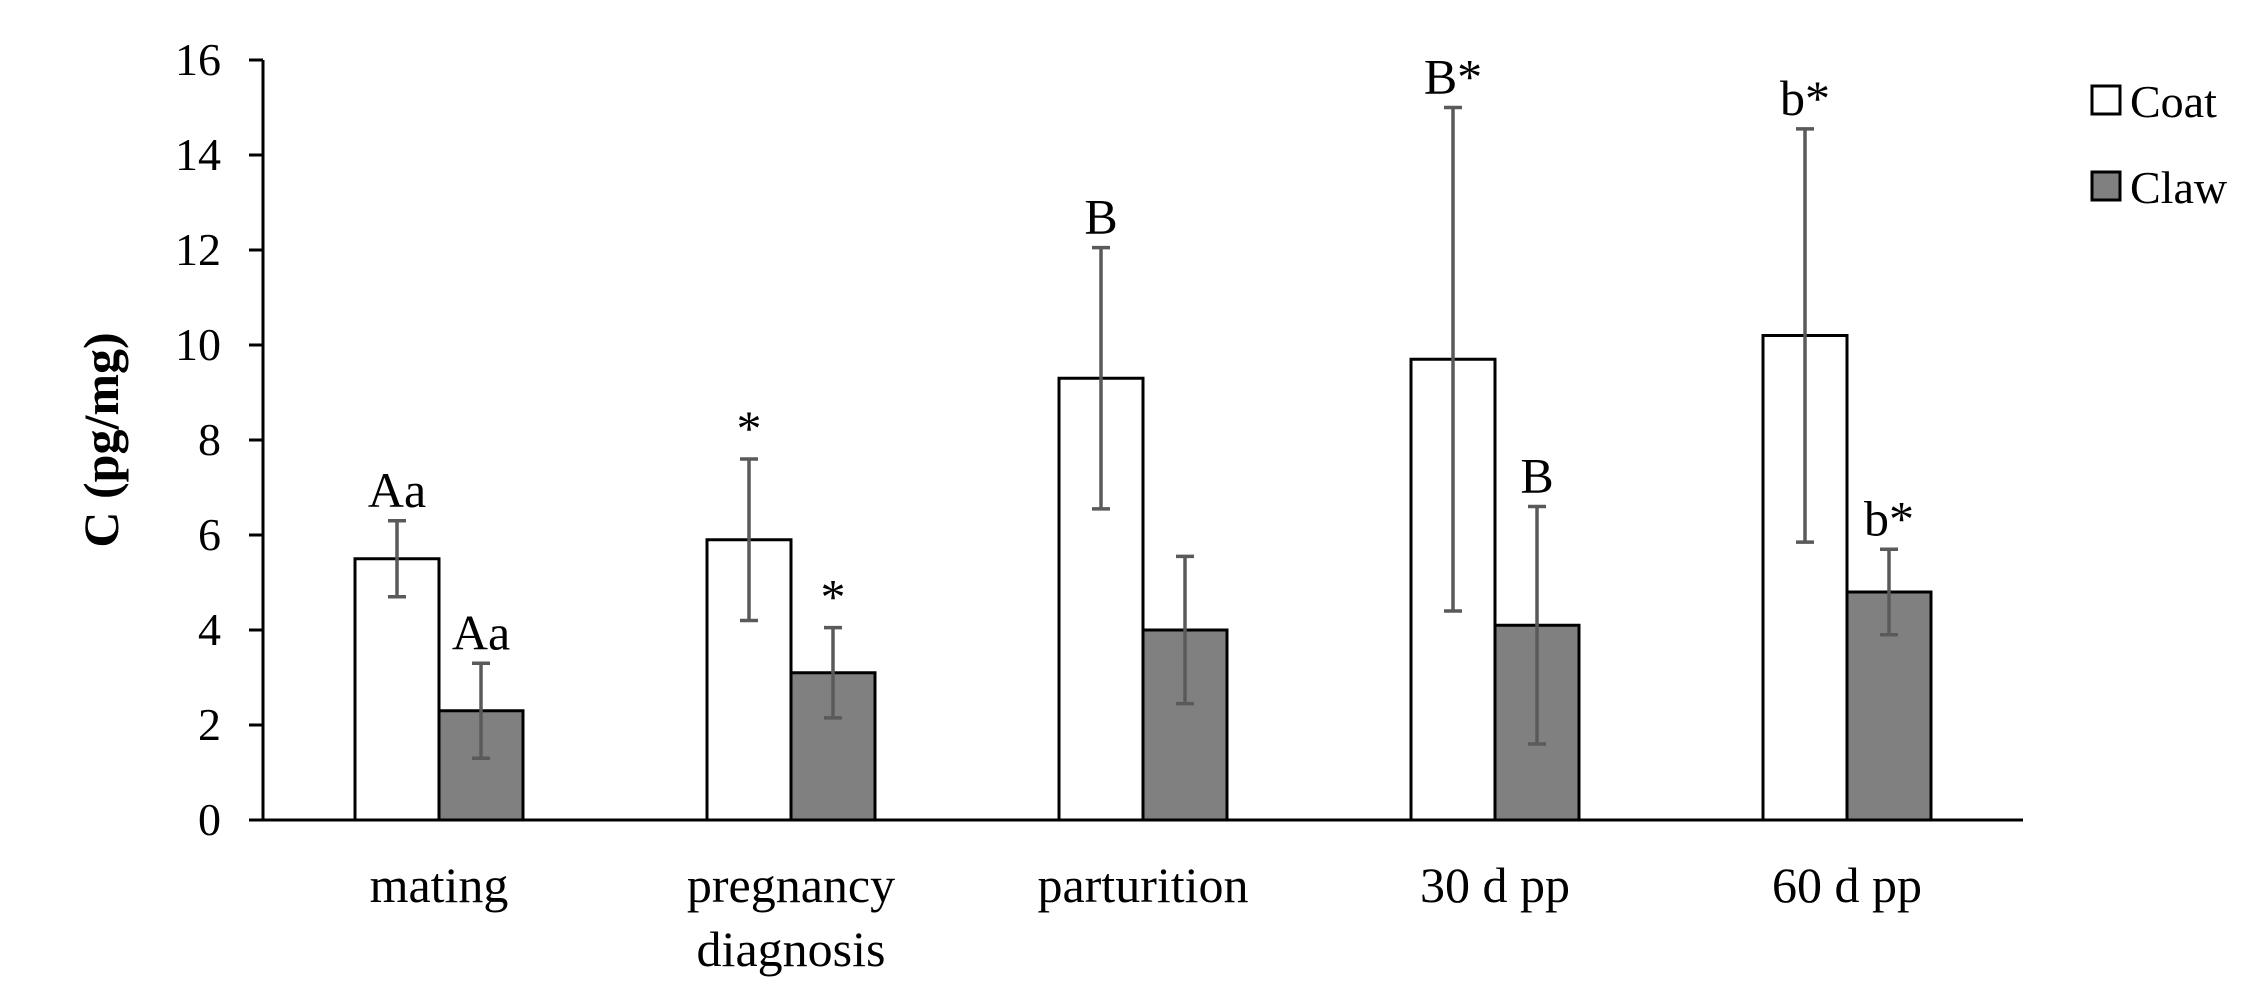 Image resolution: width=2260 pixels, height=997 pixels. I want to click on y-axis-title: C (pg/mg), so click(101, 439).